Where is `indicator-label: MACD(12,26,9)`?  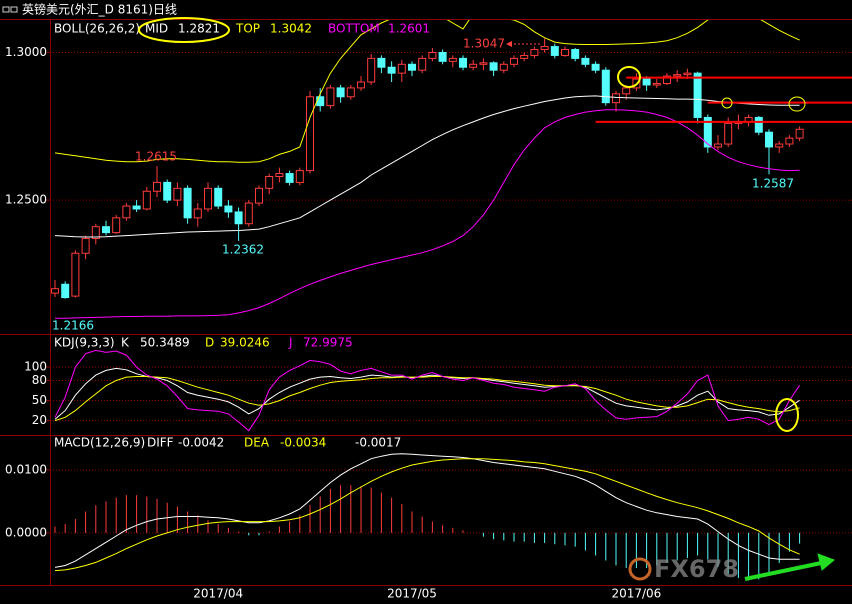
indicator-label: MACD(12,26,9) is located at coordinates (99, 443).